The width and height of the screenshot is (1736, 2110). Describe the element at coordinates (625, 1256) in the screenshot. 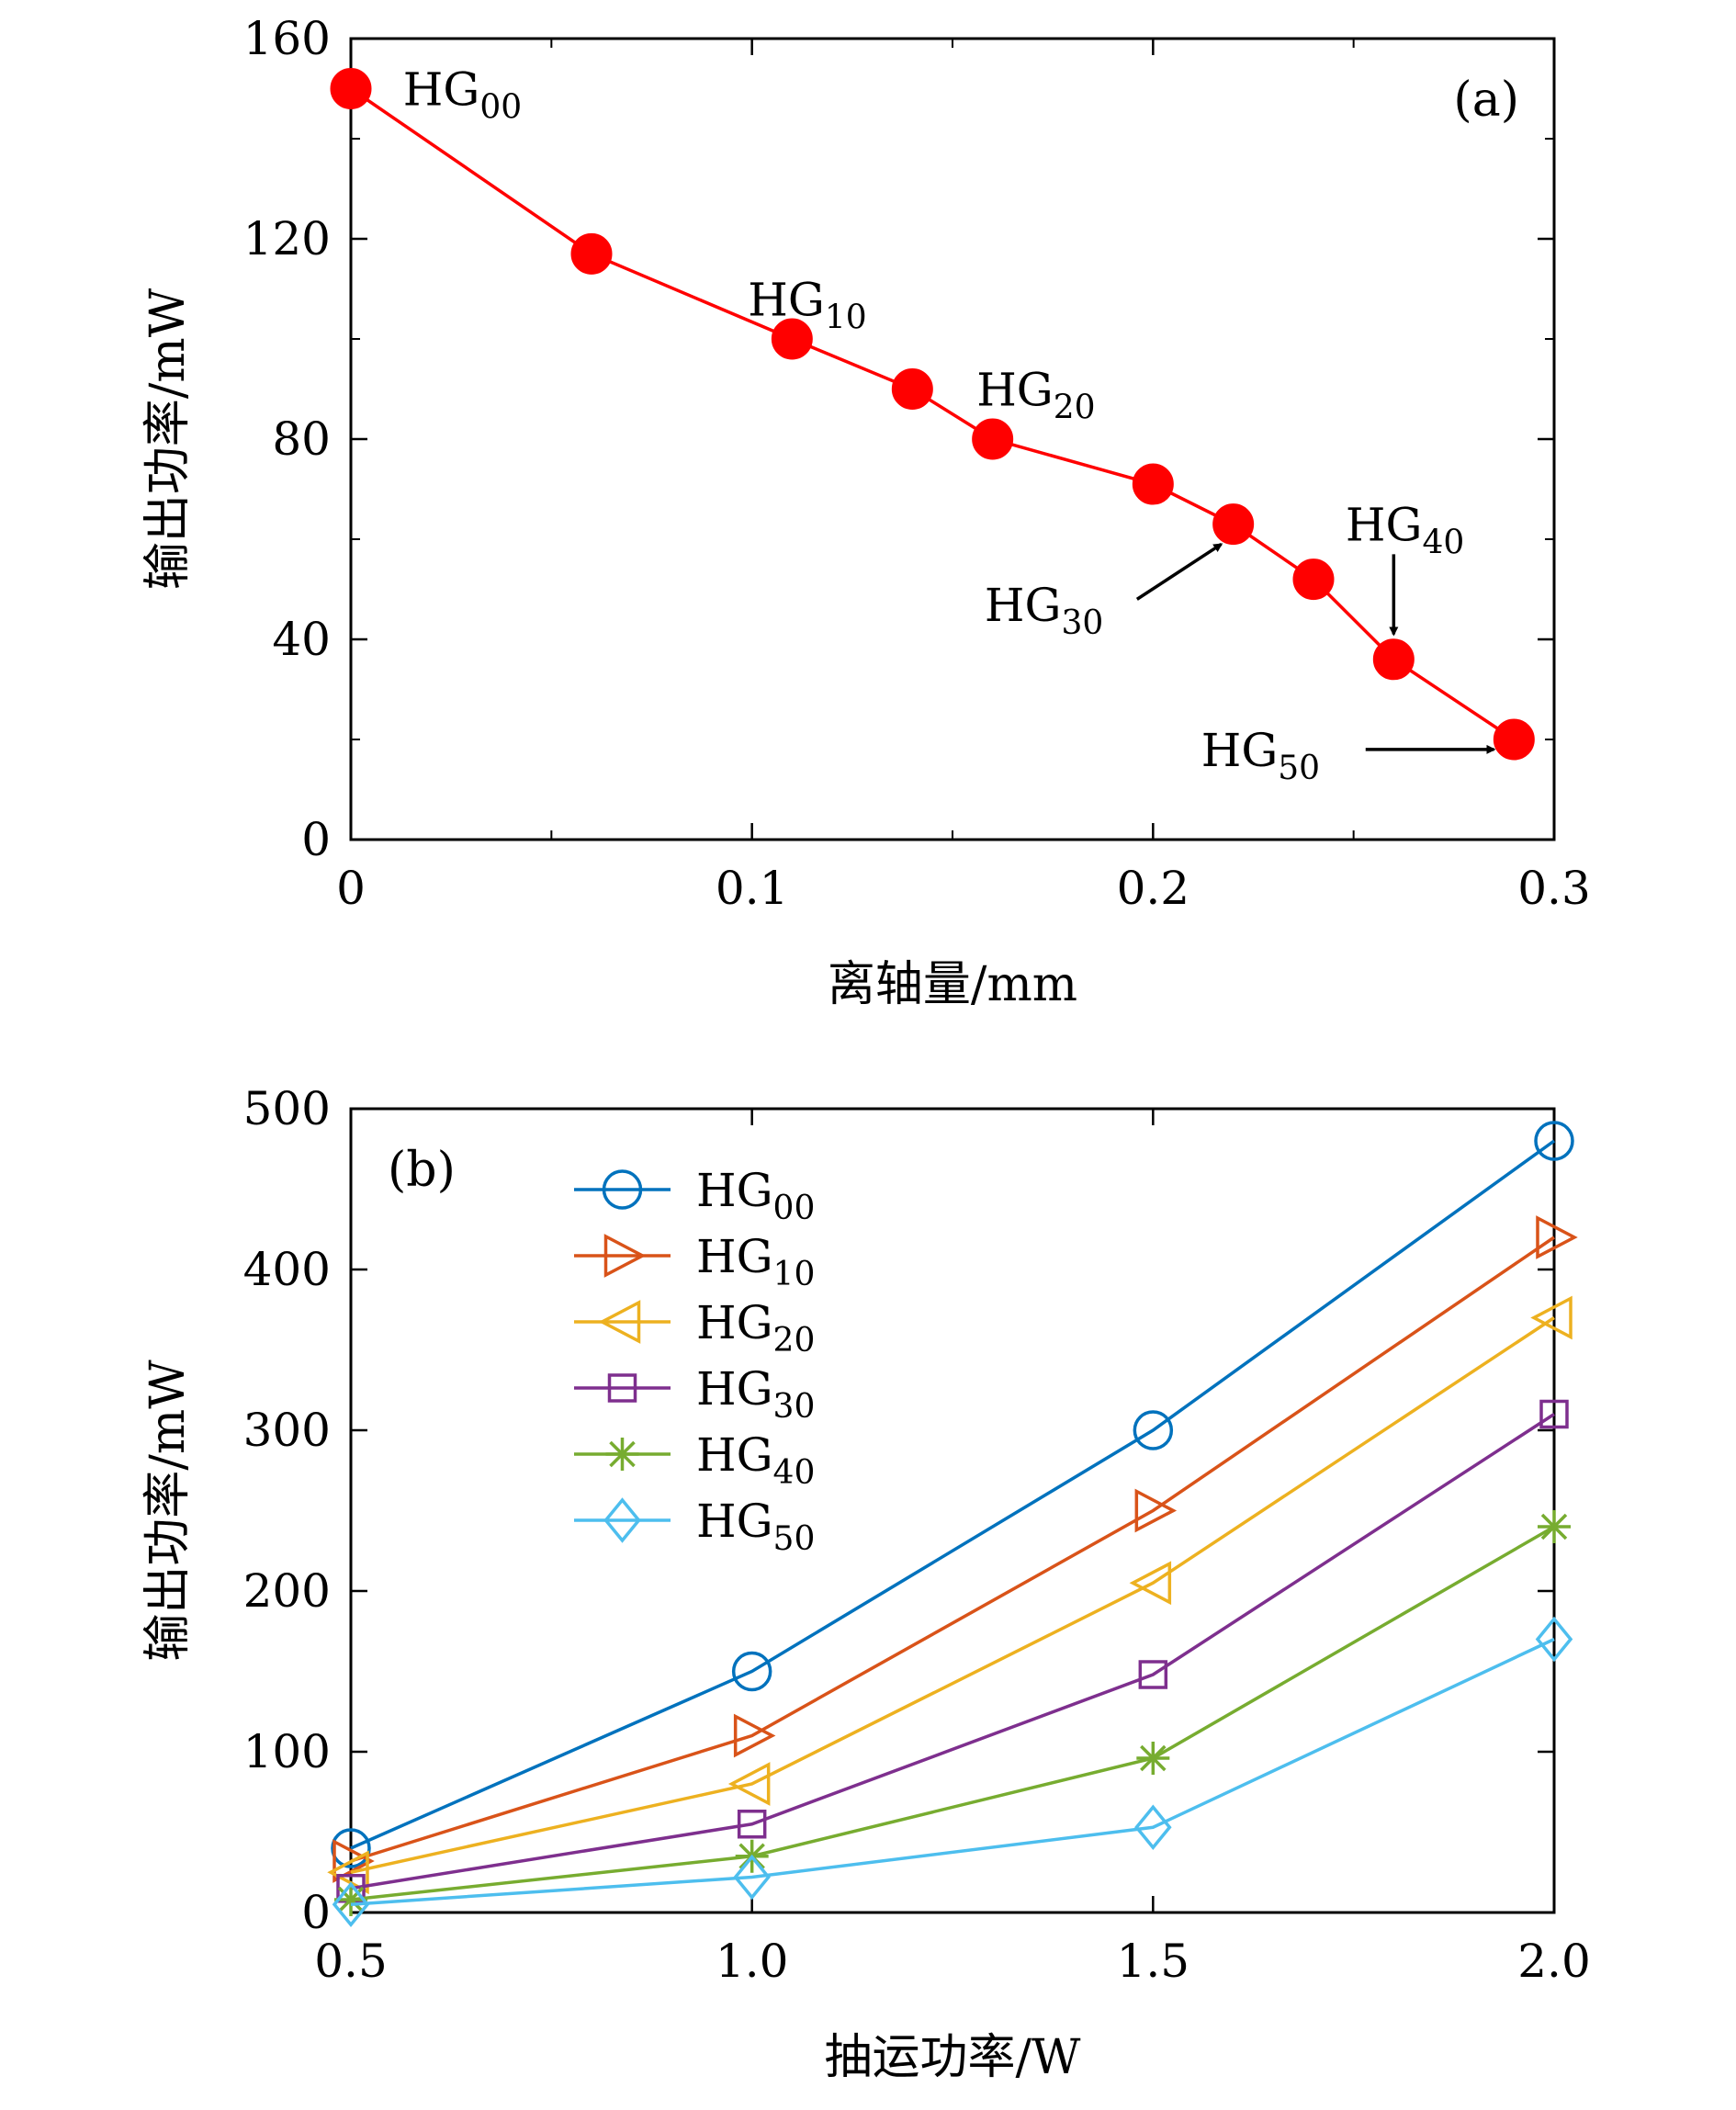

I see `panel-b-legend-marker-HG10` at that location.